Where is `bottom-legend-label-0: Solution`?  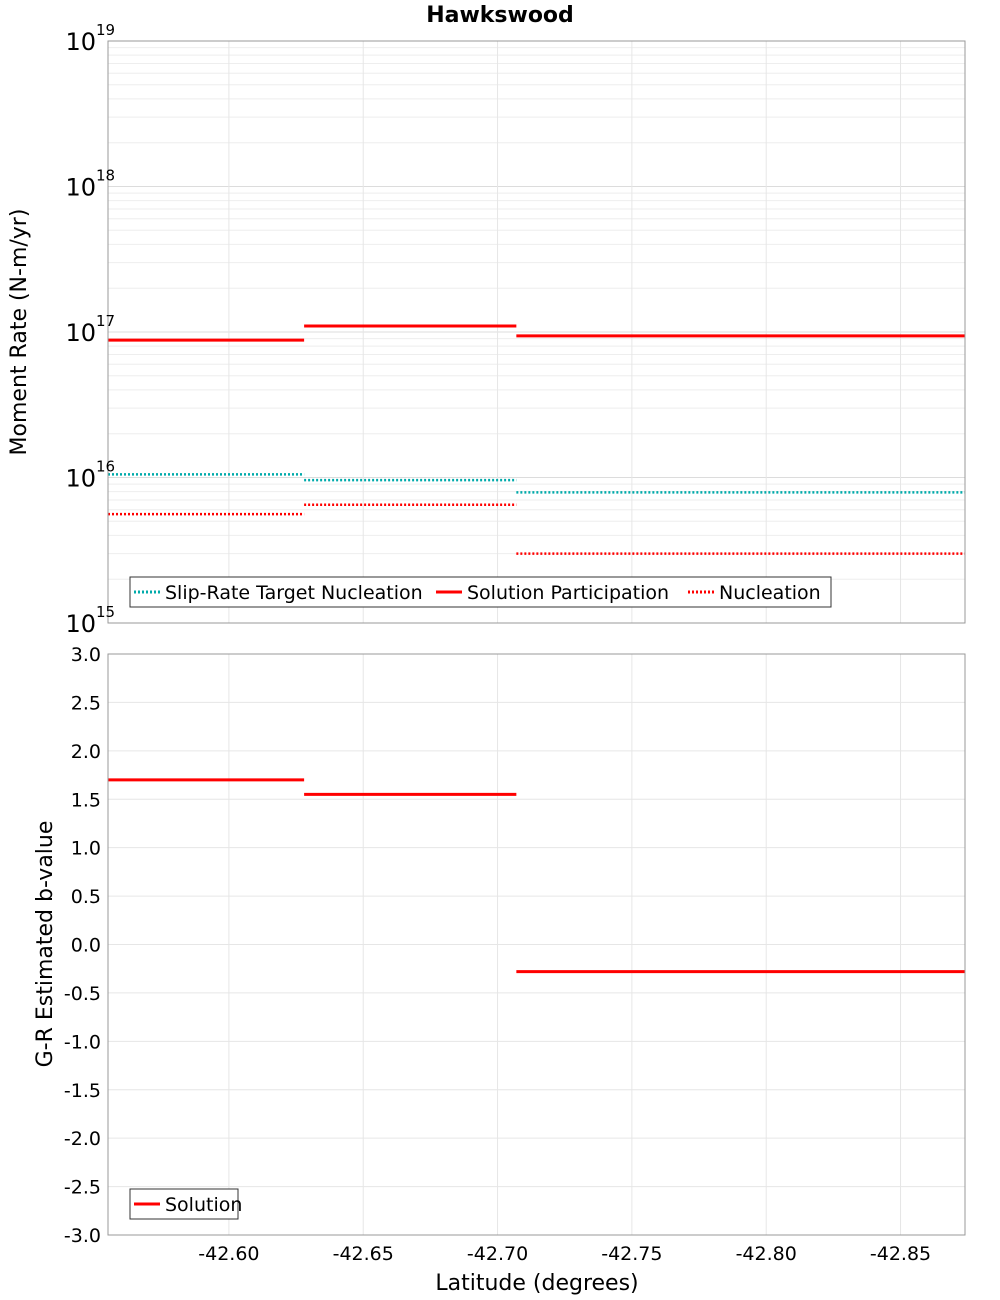 bottom-legend-label-0: Solution is located at coordinates (203, 1205).